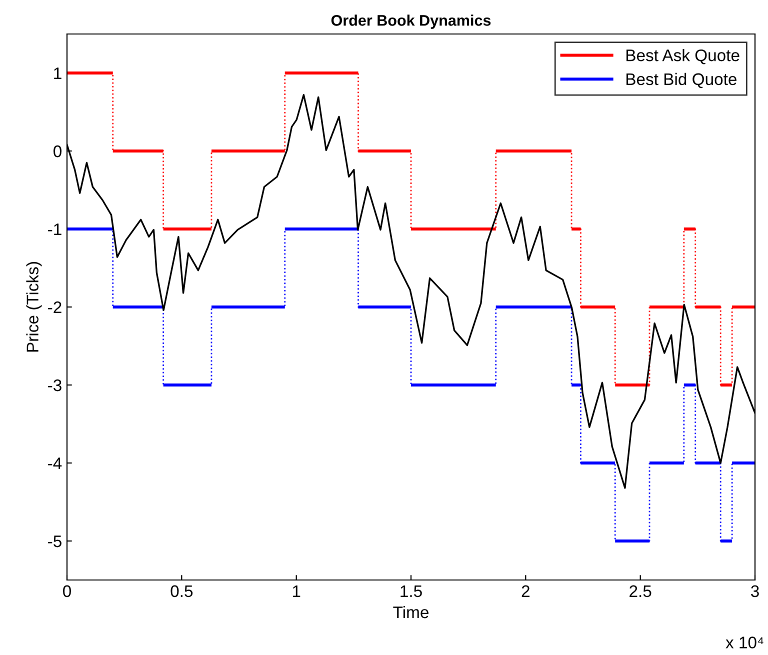 The image size is (768, 655). Describe the element at coordinates (55, 385) in the screenshot. I see `y-tick-label: -3` at that location.